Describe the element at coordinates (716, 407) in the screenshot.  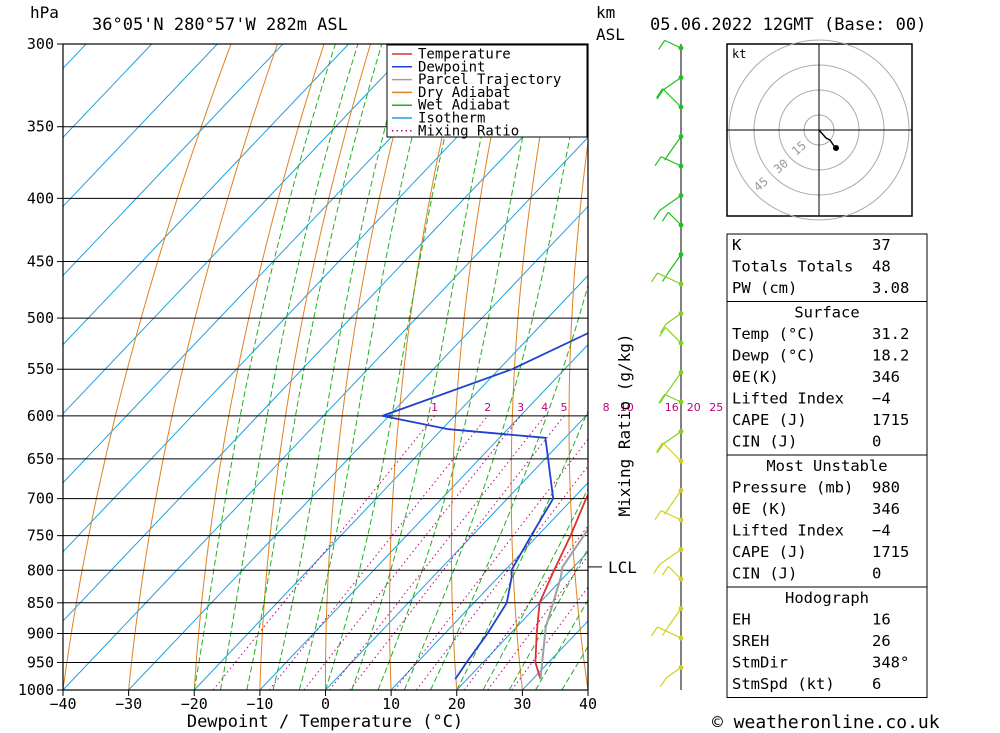
I see `mixing-ratio-label-25: 25` at that location.